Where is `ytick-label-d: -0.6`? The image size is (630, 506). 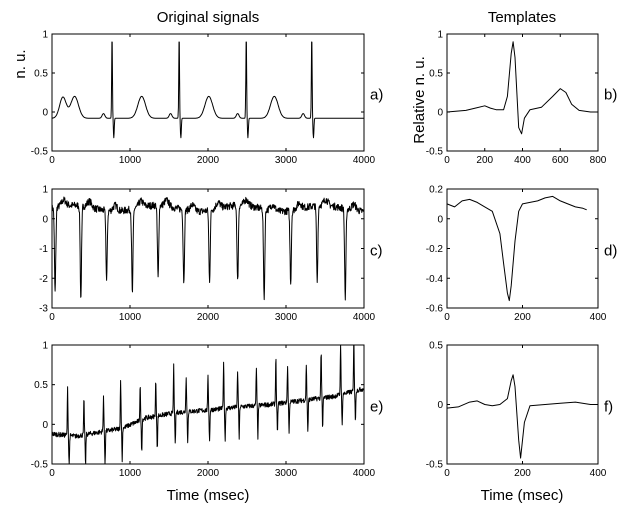 ytick-label-d: -0.6 is located at coordinates (435, 309).